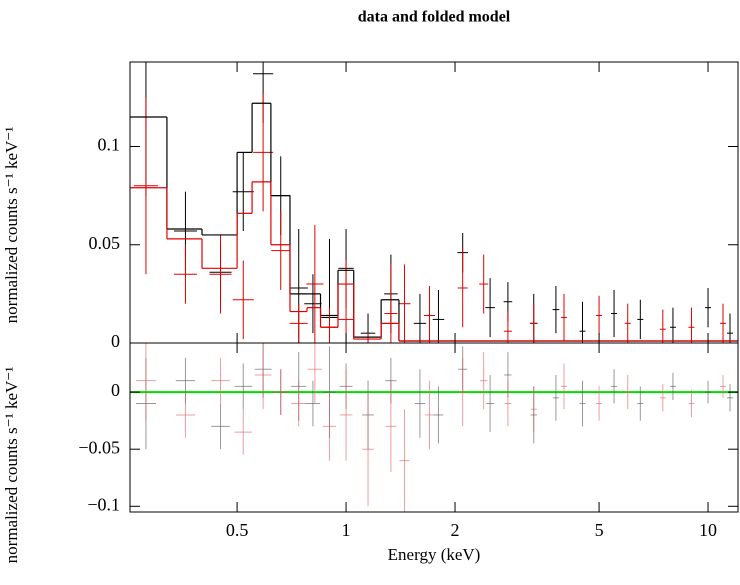 The image size is (740, 585). I want to click on y-tick-label: −0.1, so click(103, 504).